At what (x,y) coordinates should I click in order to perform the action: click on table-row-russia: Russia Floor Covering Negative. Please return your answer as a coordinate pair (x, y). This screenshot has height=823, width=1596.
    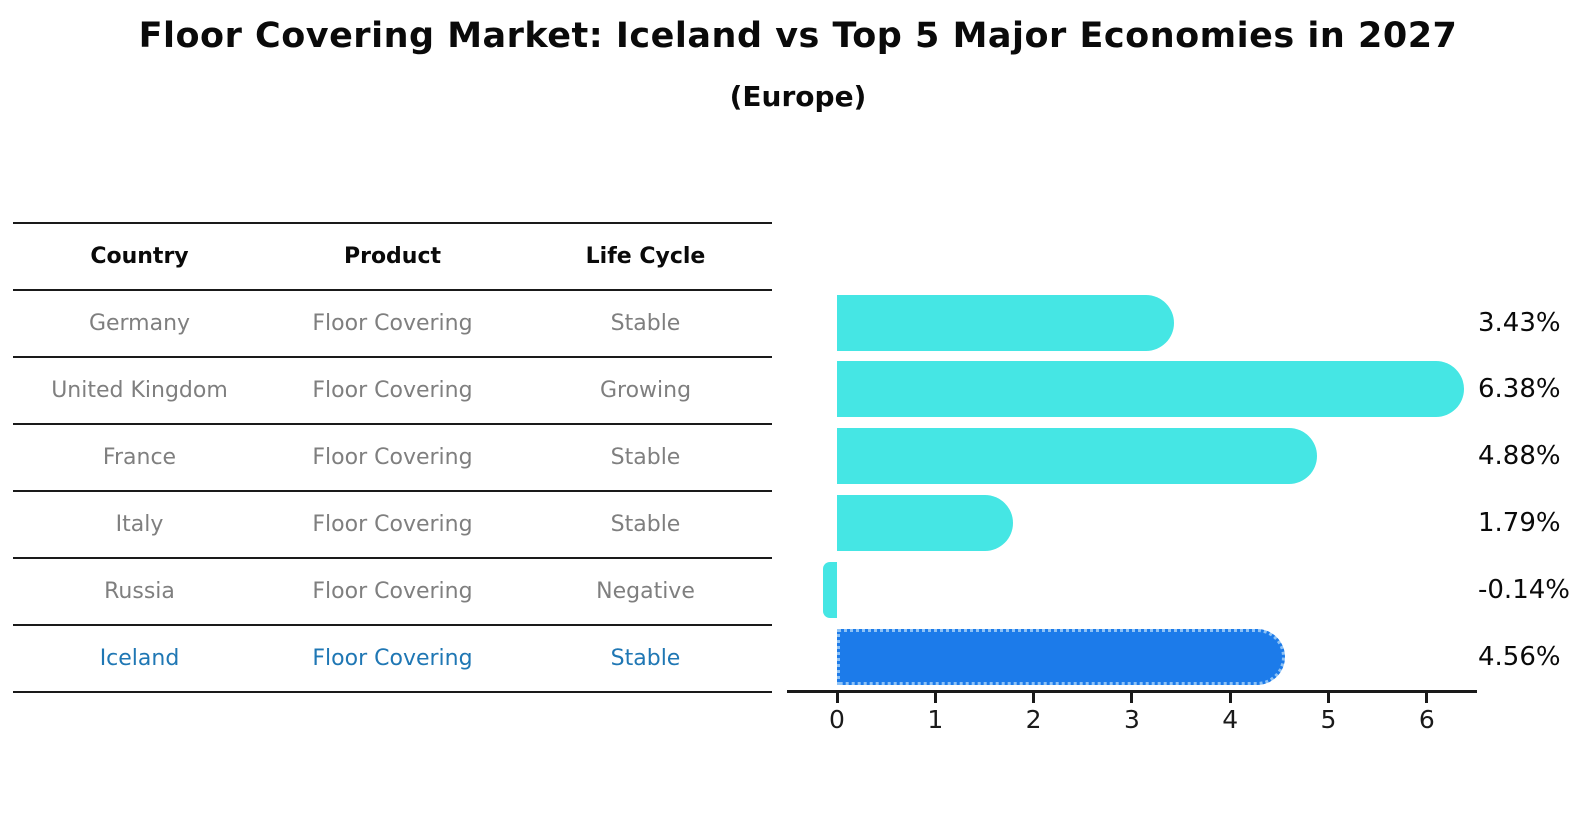
    Looking at the image, I should click on (392, 590).